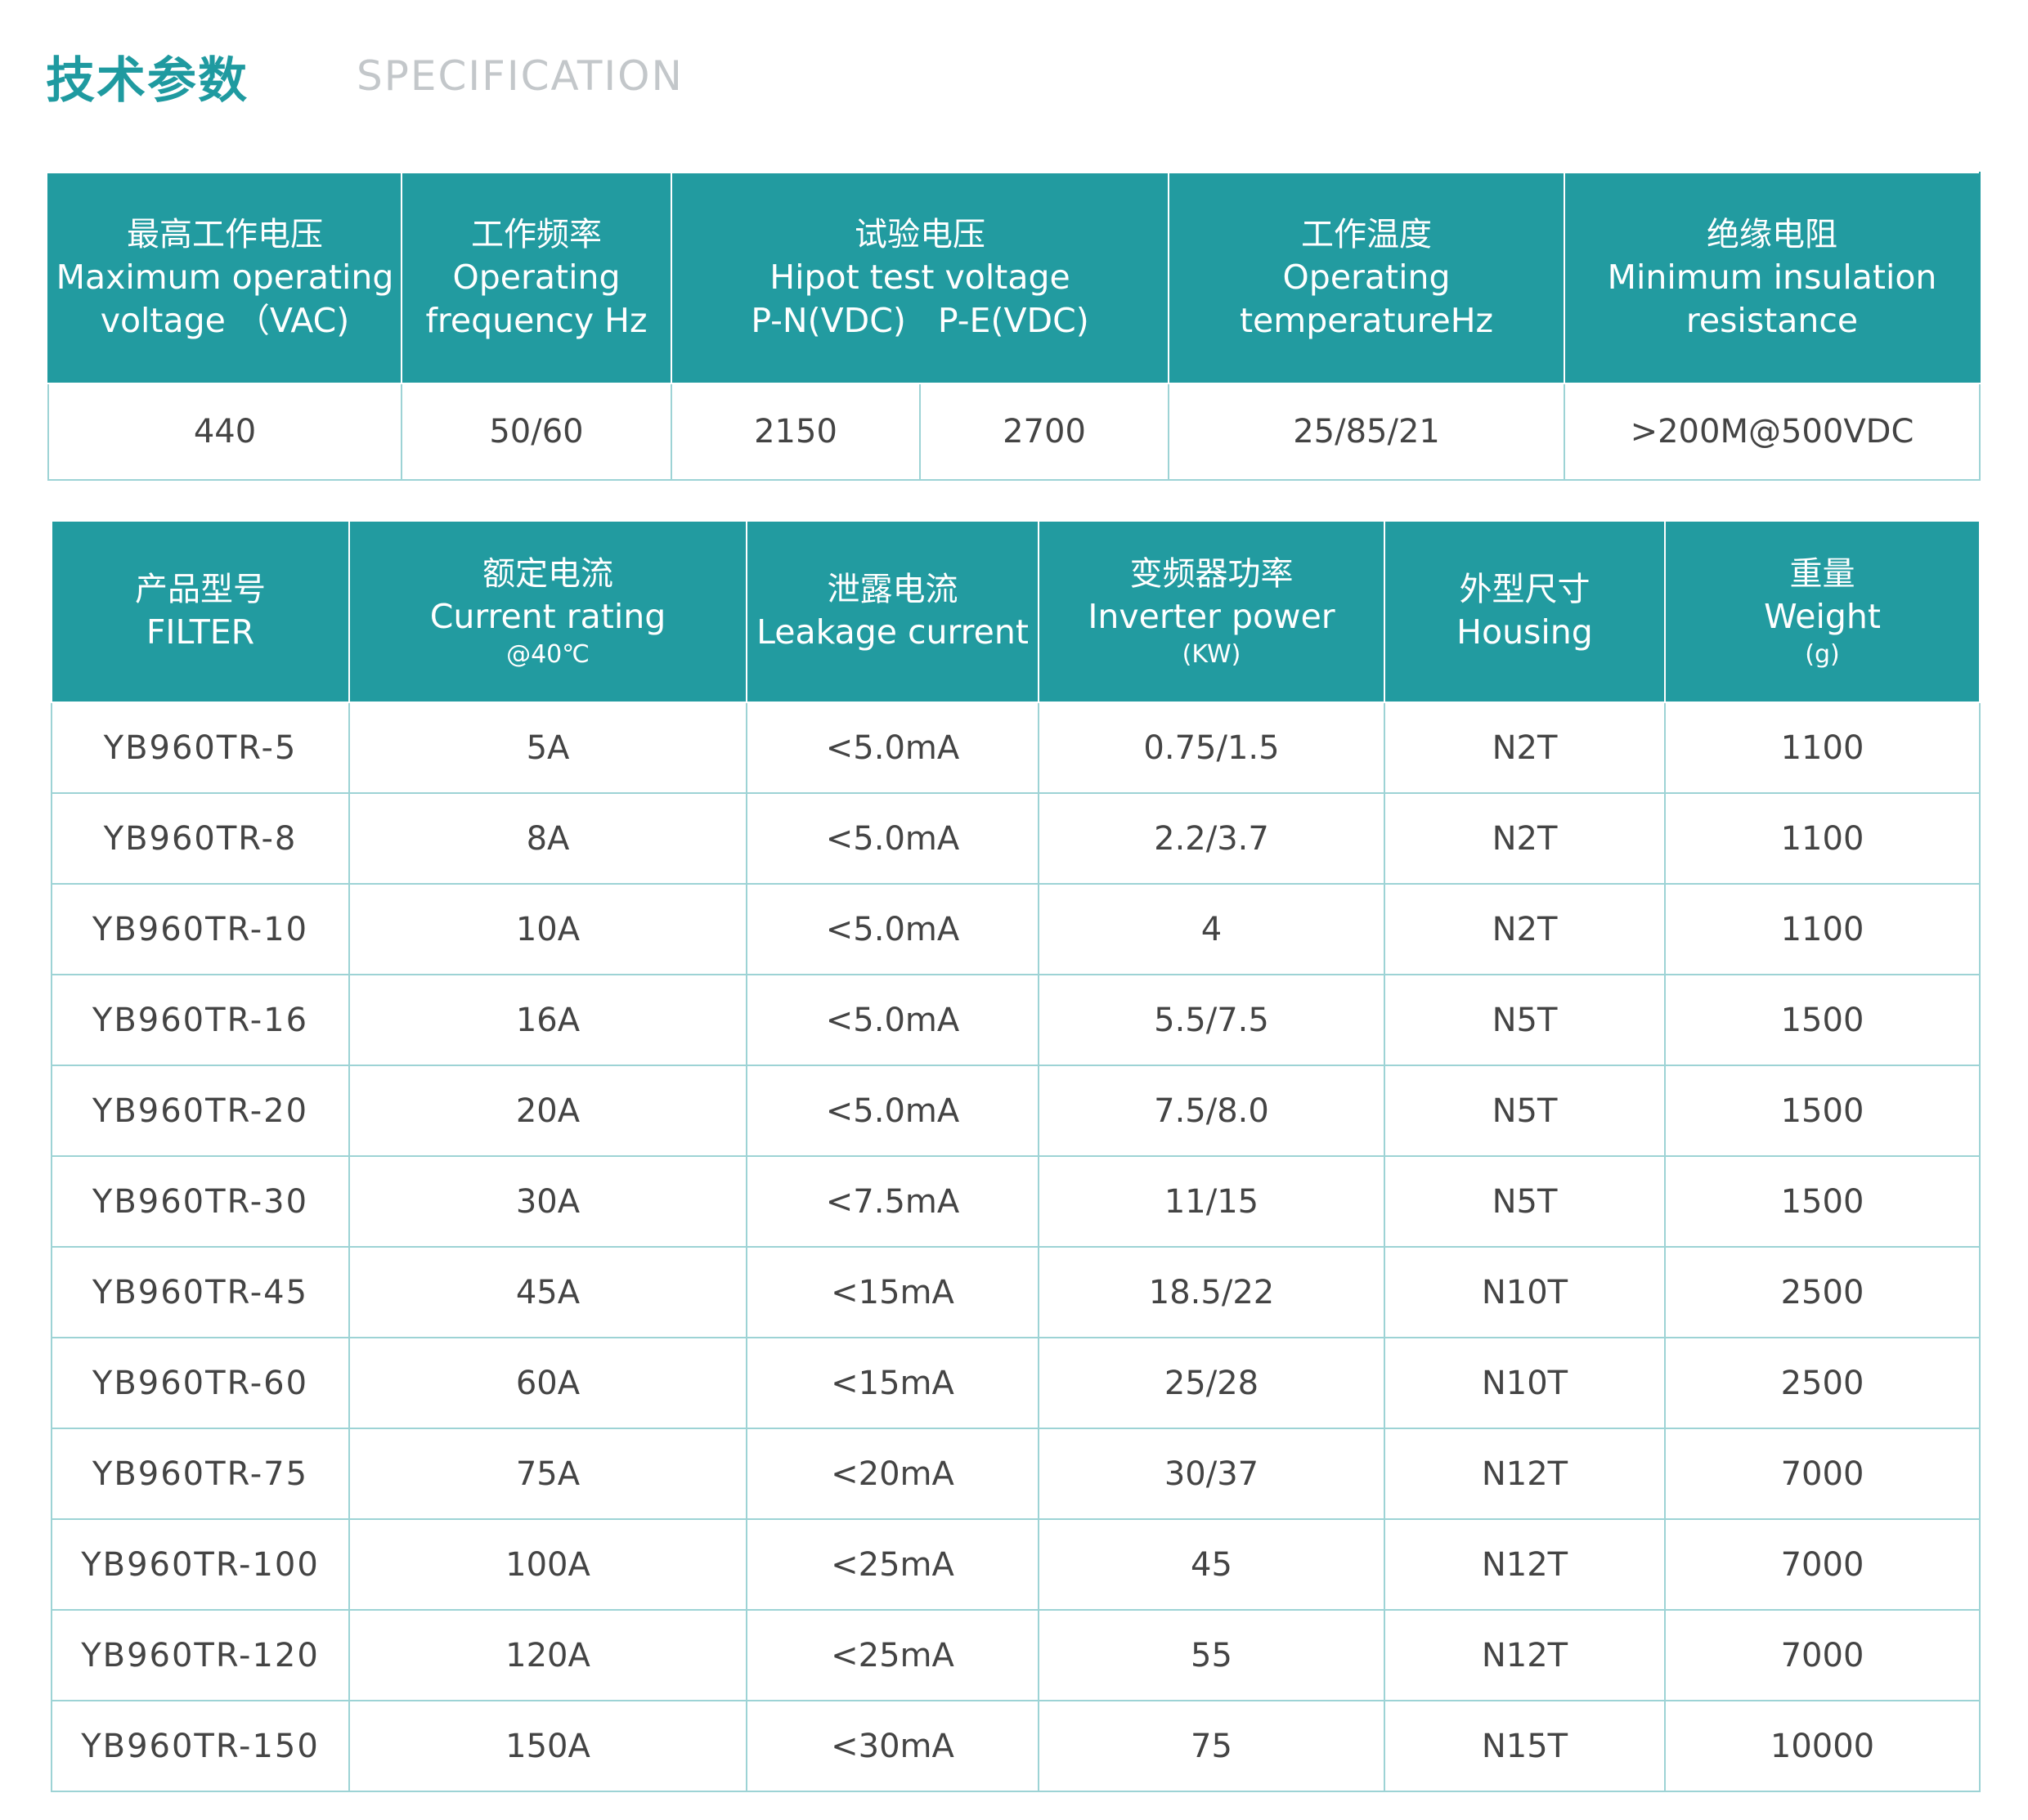 This screenshot has width=2028, height=1820. What do you see at coordinates (1822, 574) in the screenshot?
I see `header-label-cn: 重量` at bounding box center [1822, 574].